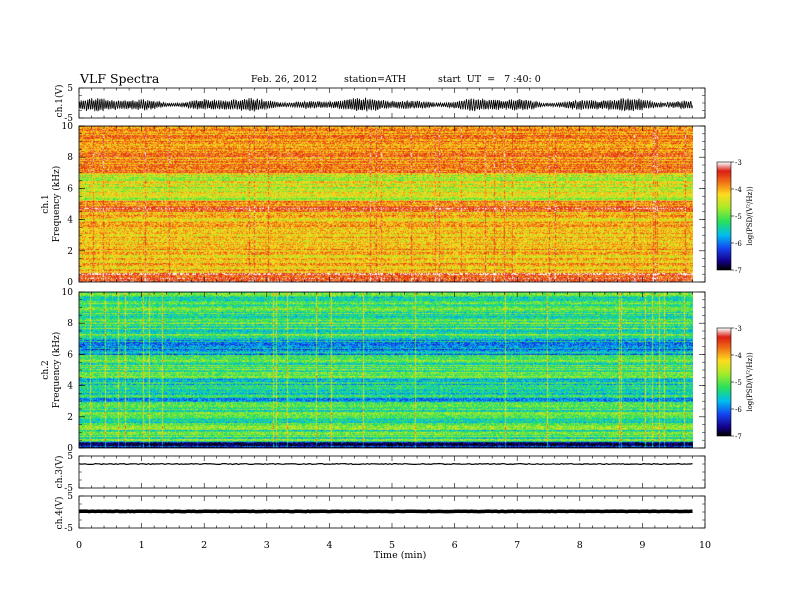 The width and height of the screenshot is (792, 612). I want to click on start-time-label: start UT = 7 :40: 0, so click(489, 79).